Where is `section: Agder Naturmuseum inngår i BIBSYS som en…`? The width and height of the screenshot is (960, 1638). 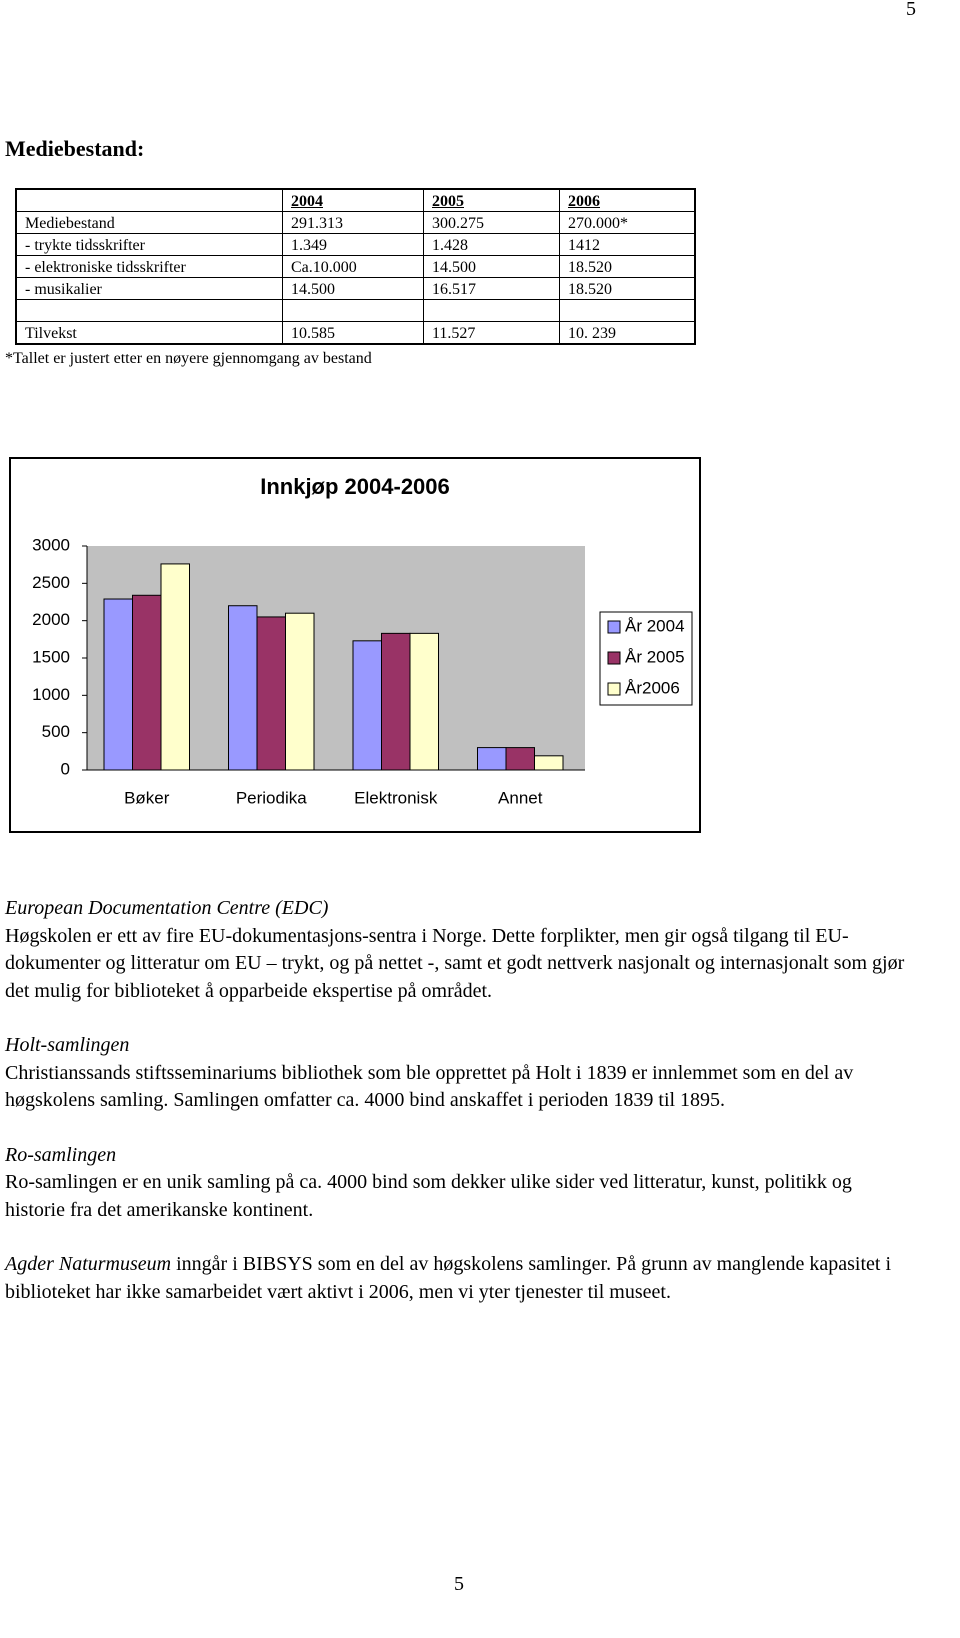 section: Agder Naturmuseum inngår i BIBSYS som en… is located at coordinates (460, 1278).